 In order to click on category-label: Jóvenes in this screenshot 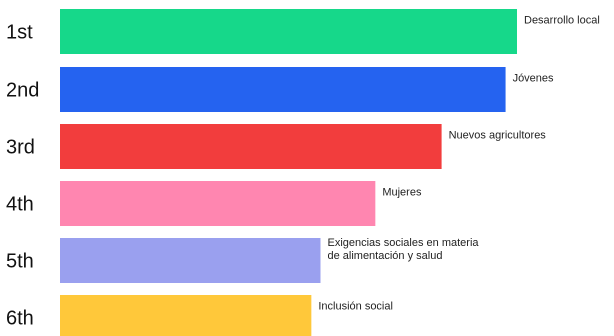, I will do `click(533, 79)`.